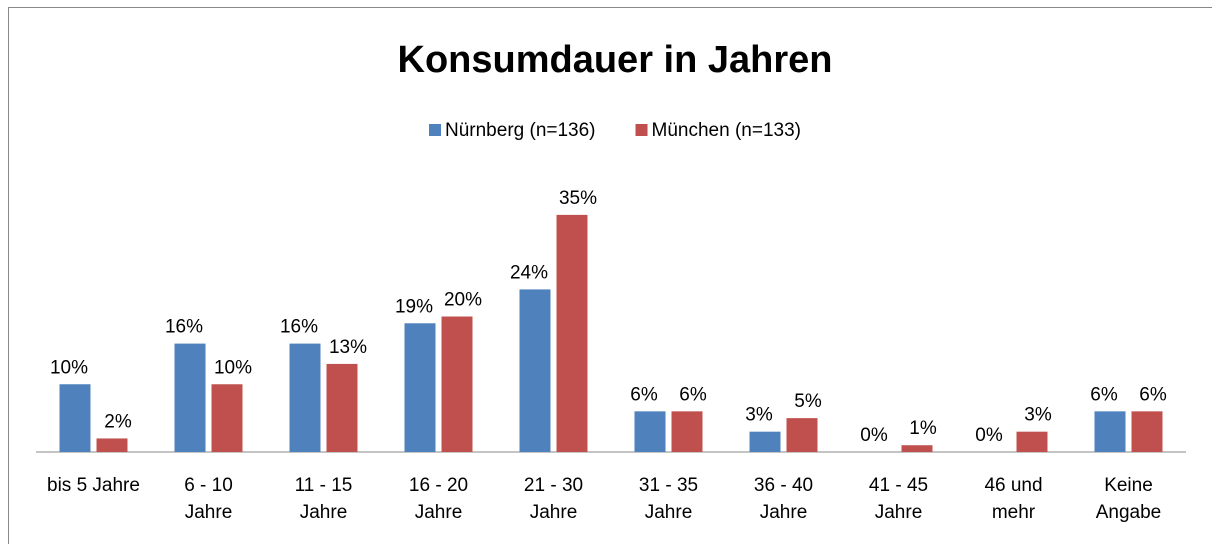 The height and width of the screenshot is (544, 1212). I want to click on data-label: 13%, so click(348, 347).